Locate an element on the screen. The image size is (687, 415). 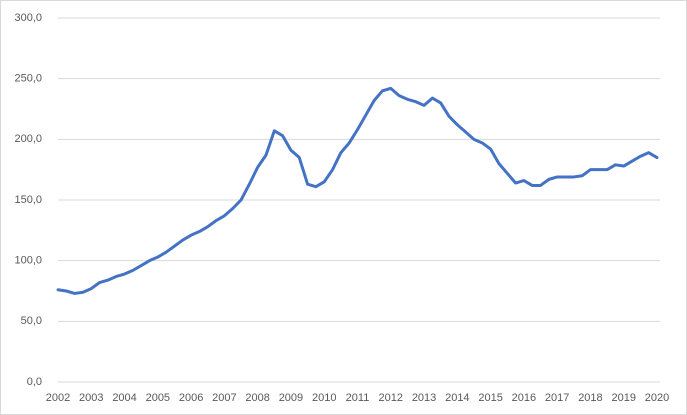
x-tick-label: 2008 is located at coordinates (257, 398).